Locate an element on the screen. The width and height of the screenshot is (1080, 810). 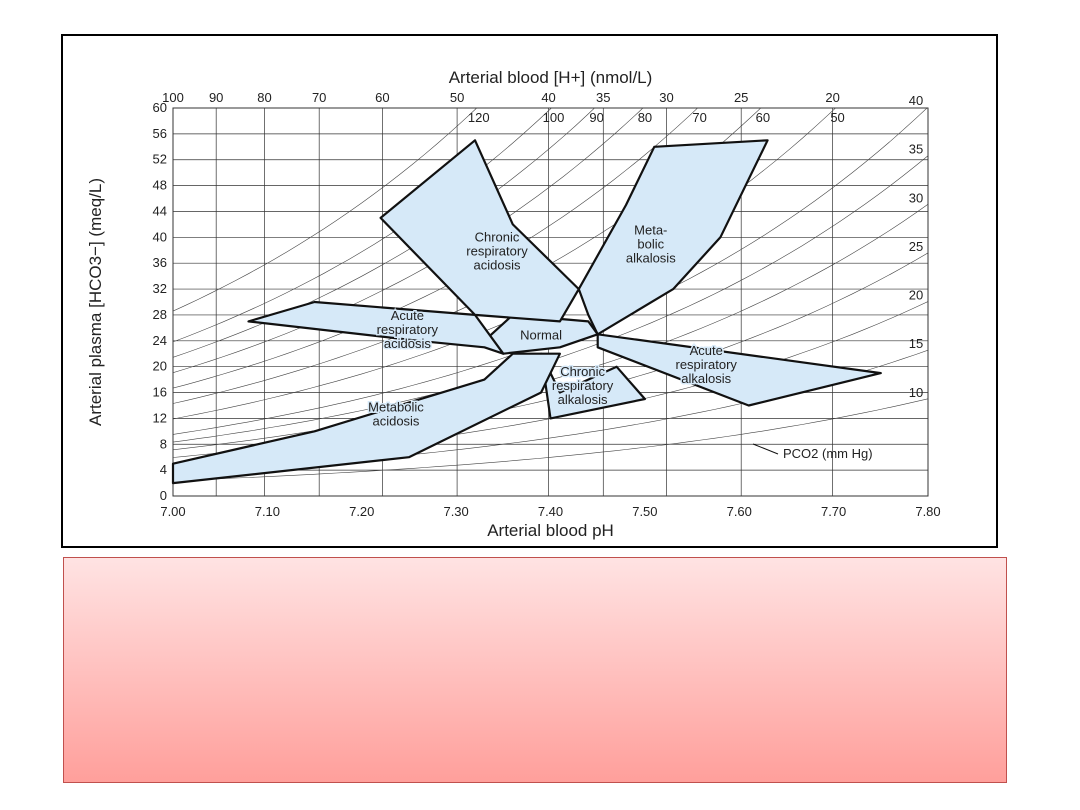
y-tick-label: 60 is located at coordinates (160, 107).